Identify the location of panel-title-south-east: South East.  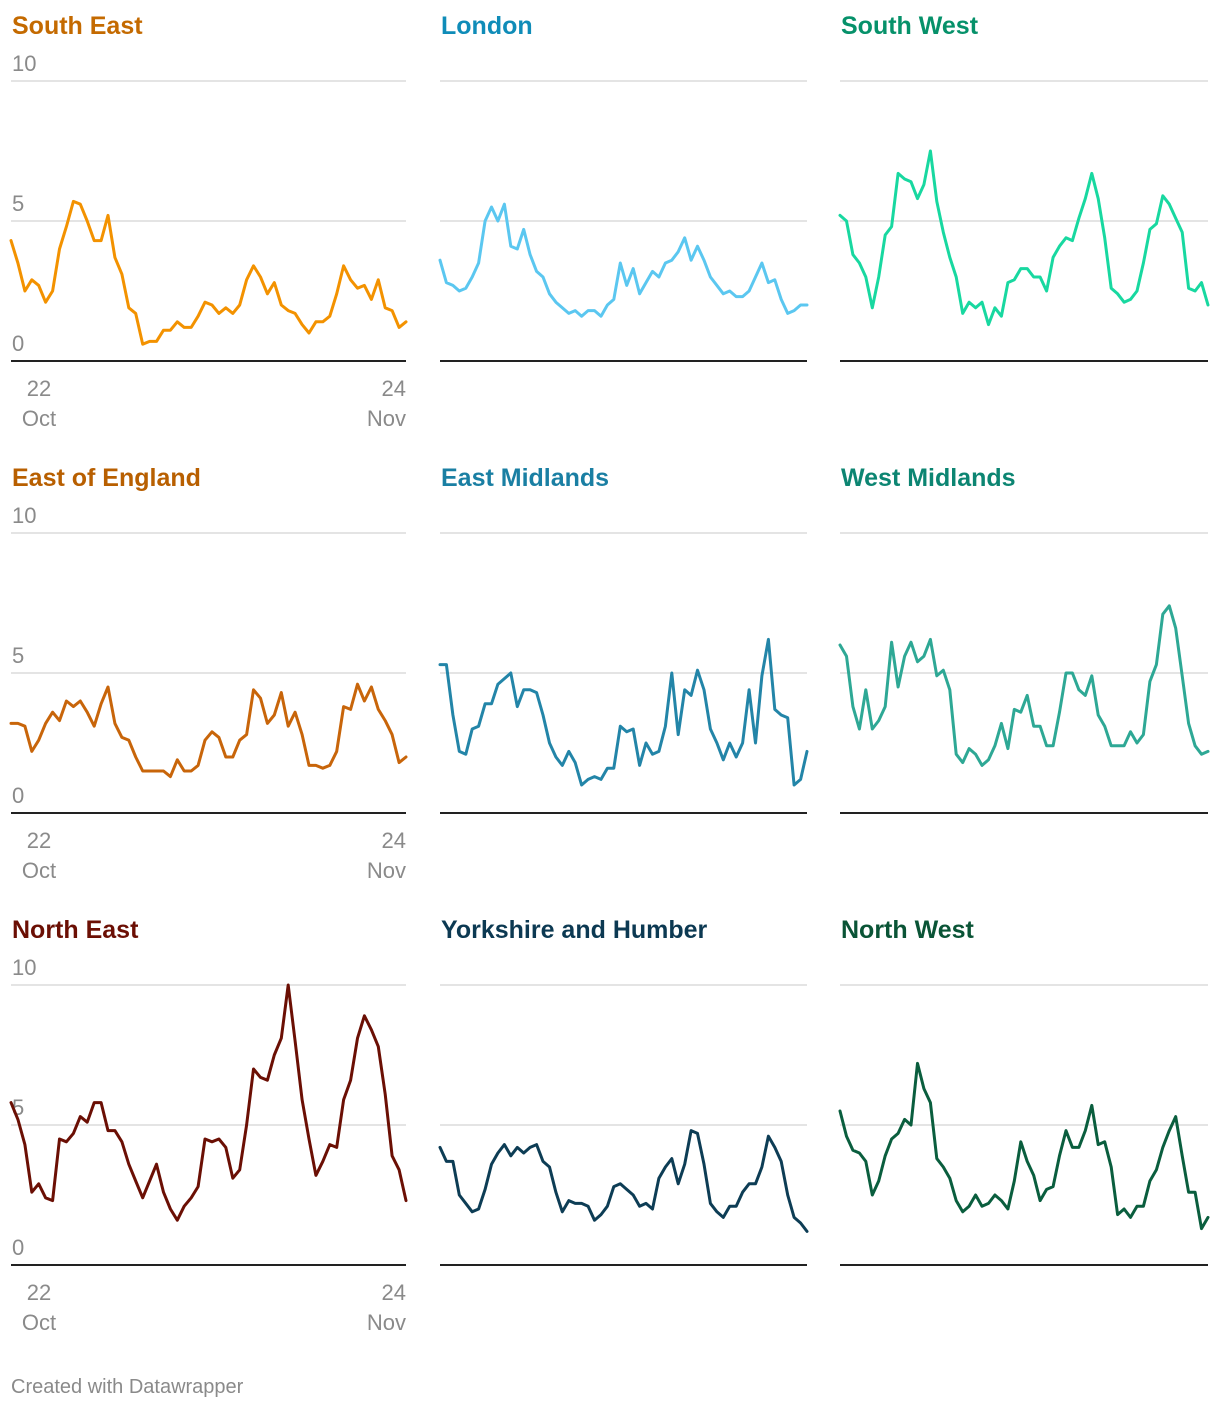
(77, 26).